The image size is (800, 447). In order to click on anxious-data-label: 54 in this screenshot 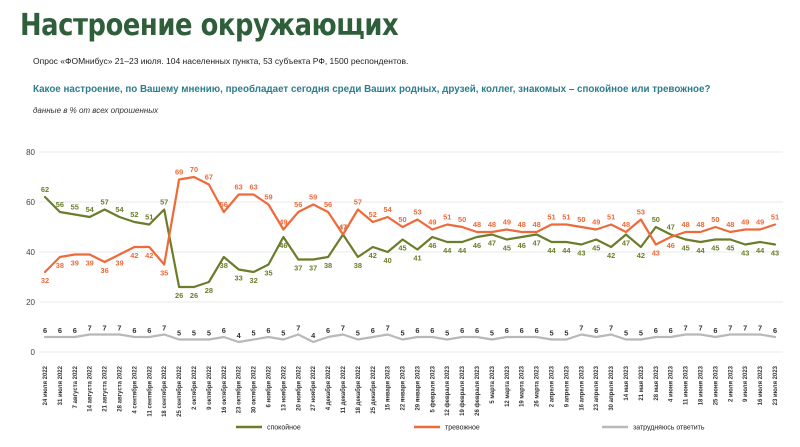, I will do `click(388, 209)`.